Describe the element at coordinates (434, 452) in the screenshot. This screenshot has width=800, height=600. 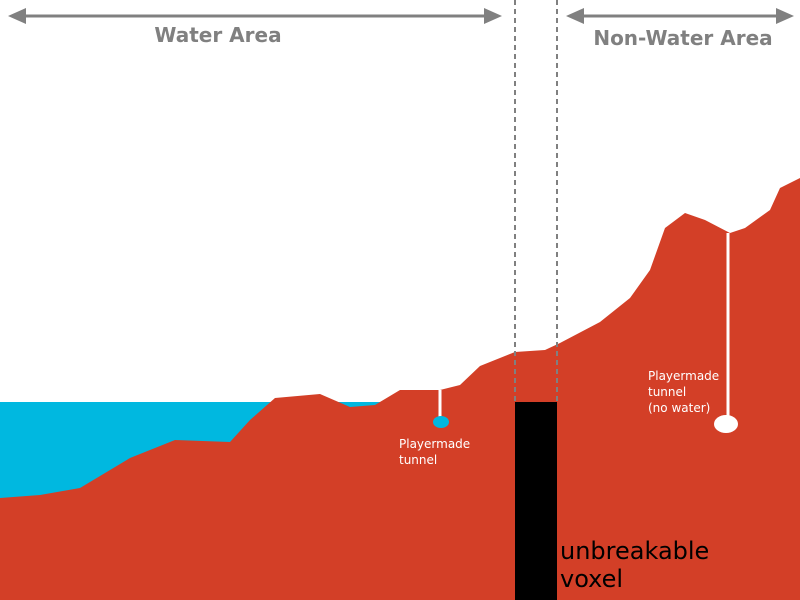
I see `tunnel-label: Playermade tunnel` at that location.